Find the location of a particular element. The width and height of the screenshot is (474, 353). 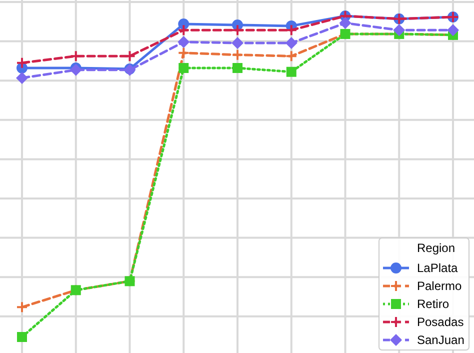

legend-label: Retiro is located at coordinates (433, 304).